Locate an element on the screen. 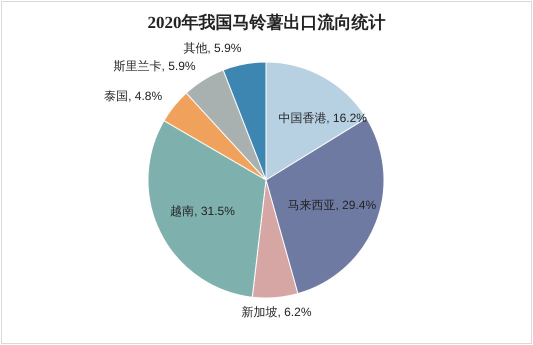 This screenshot has width=533, height=345. slice-label: 马来西亚, 29.4% is located at coordinates (331, 206).